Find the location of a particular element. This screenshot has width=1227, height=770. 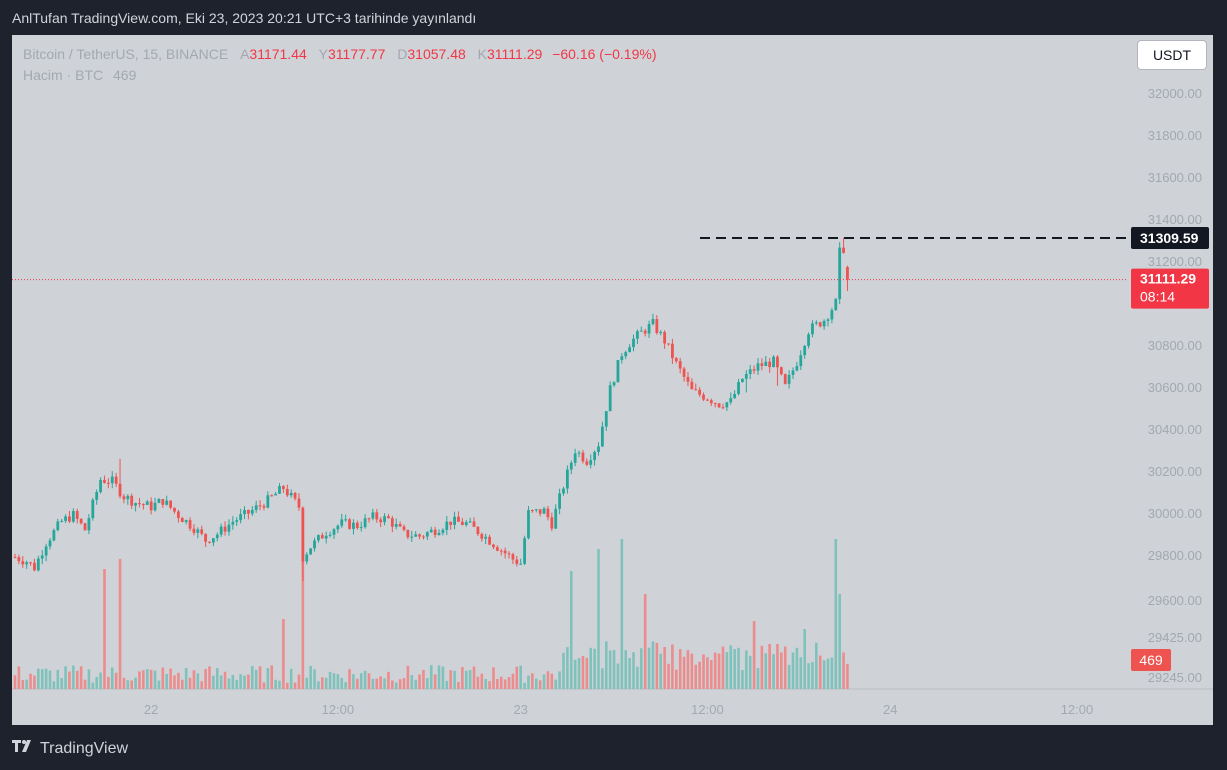

high-value: 31177.77 is located at coordinates (357, 54).